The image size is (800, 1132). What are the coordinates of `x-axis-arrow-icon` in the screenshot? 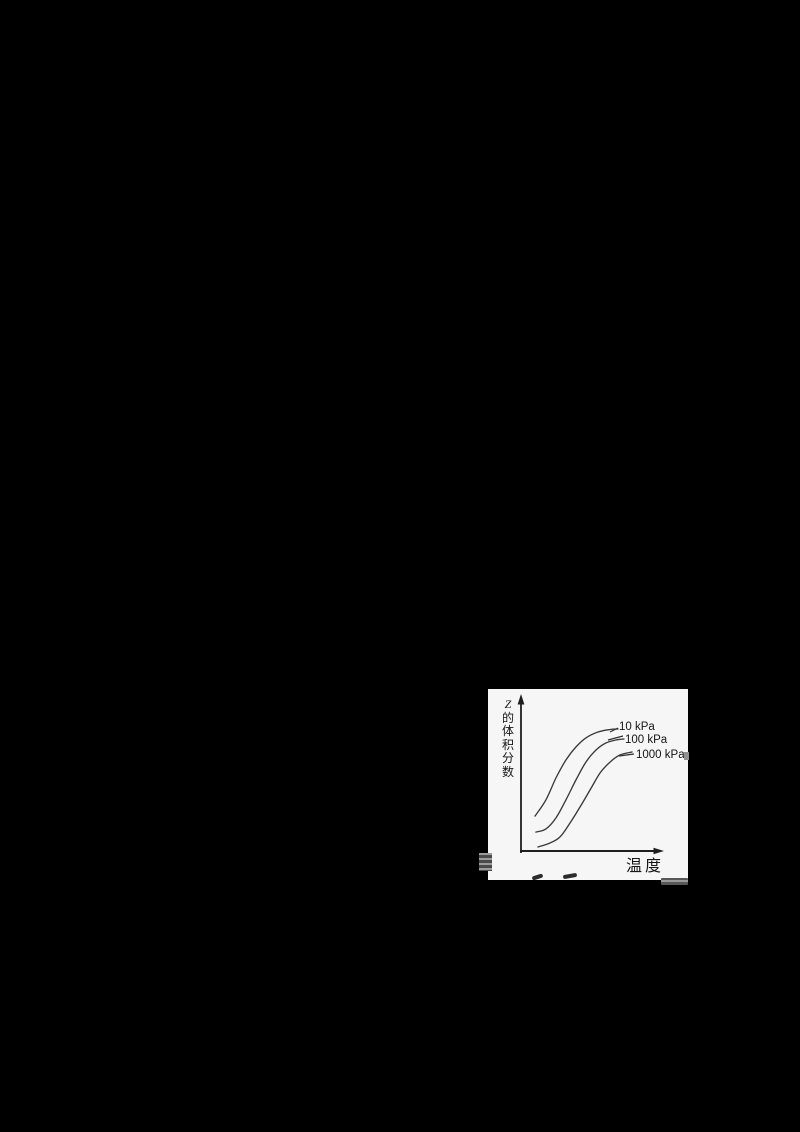 It's located at (658, 851).